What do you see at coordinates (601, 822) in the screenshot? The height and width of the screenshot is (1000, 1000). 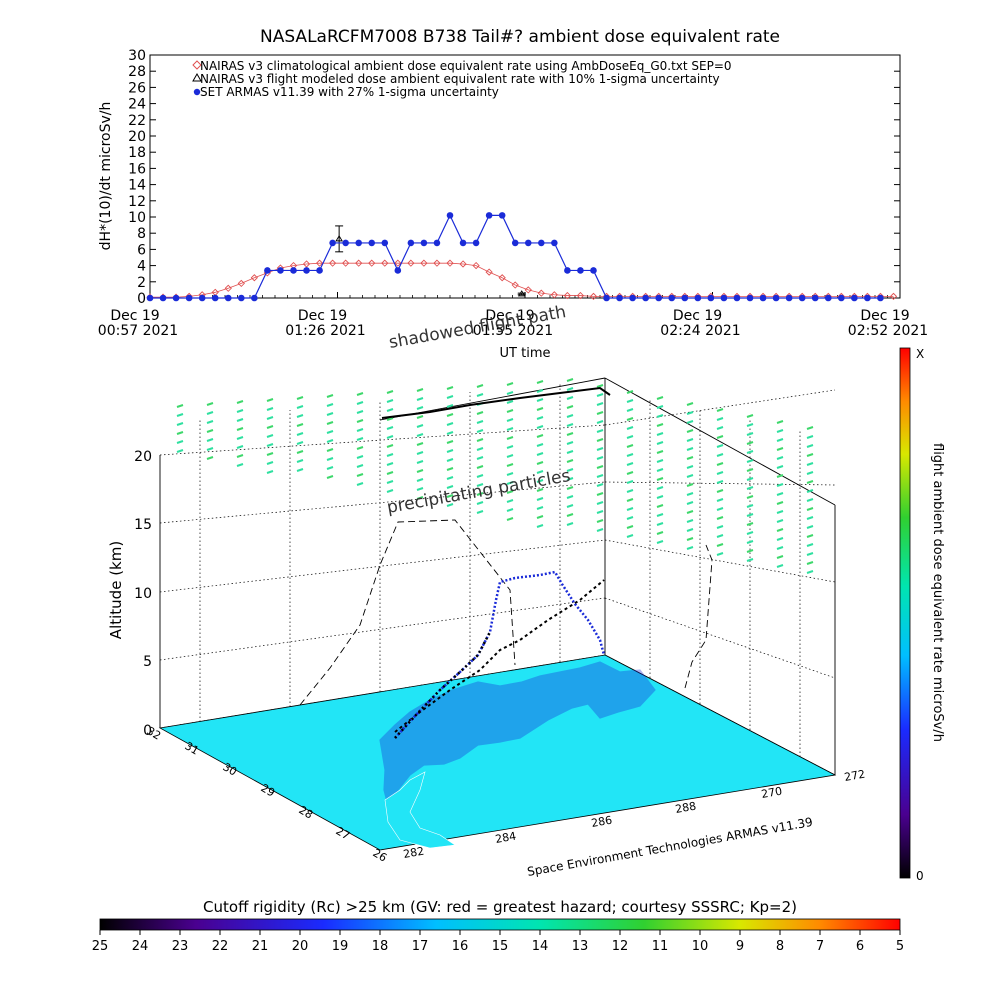 I see `longitude-tick: 286` at bounding box center [601, 822].